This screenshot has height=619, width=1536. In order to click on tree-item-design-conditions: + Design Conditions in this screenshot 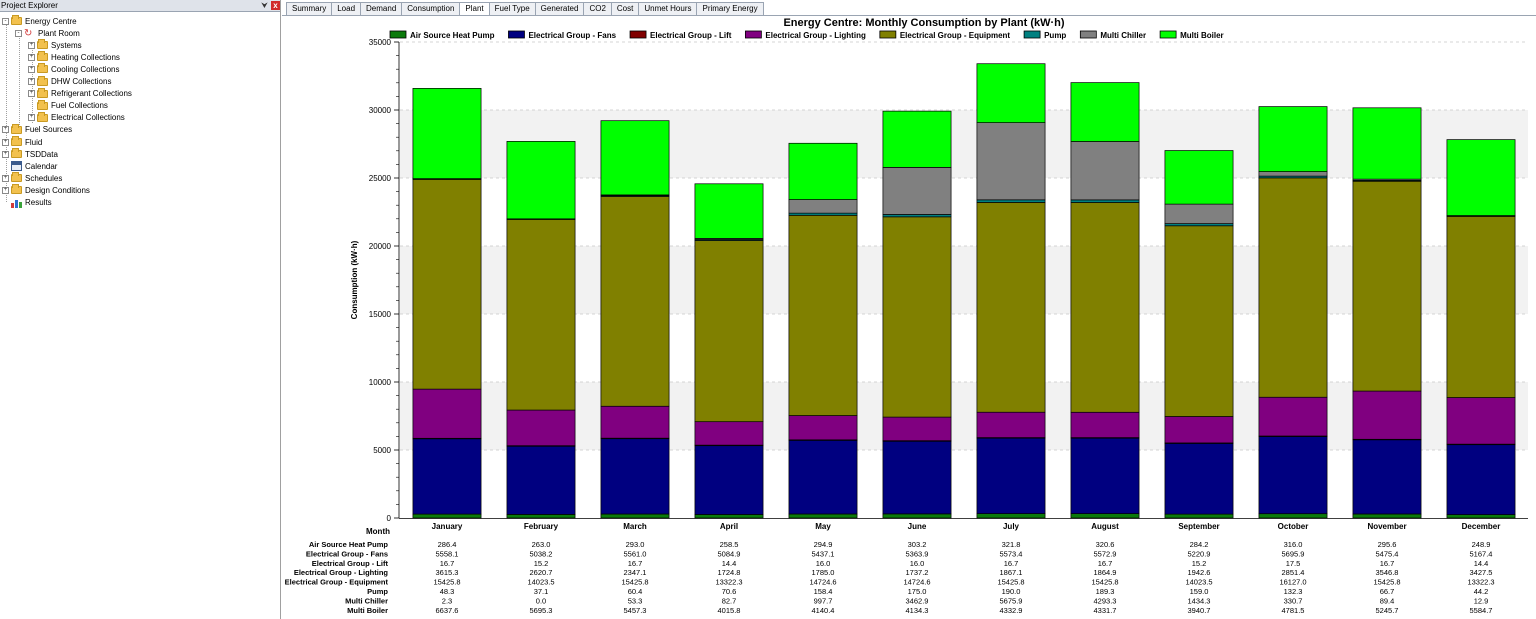, I will do `click(46, 190)`.